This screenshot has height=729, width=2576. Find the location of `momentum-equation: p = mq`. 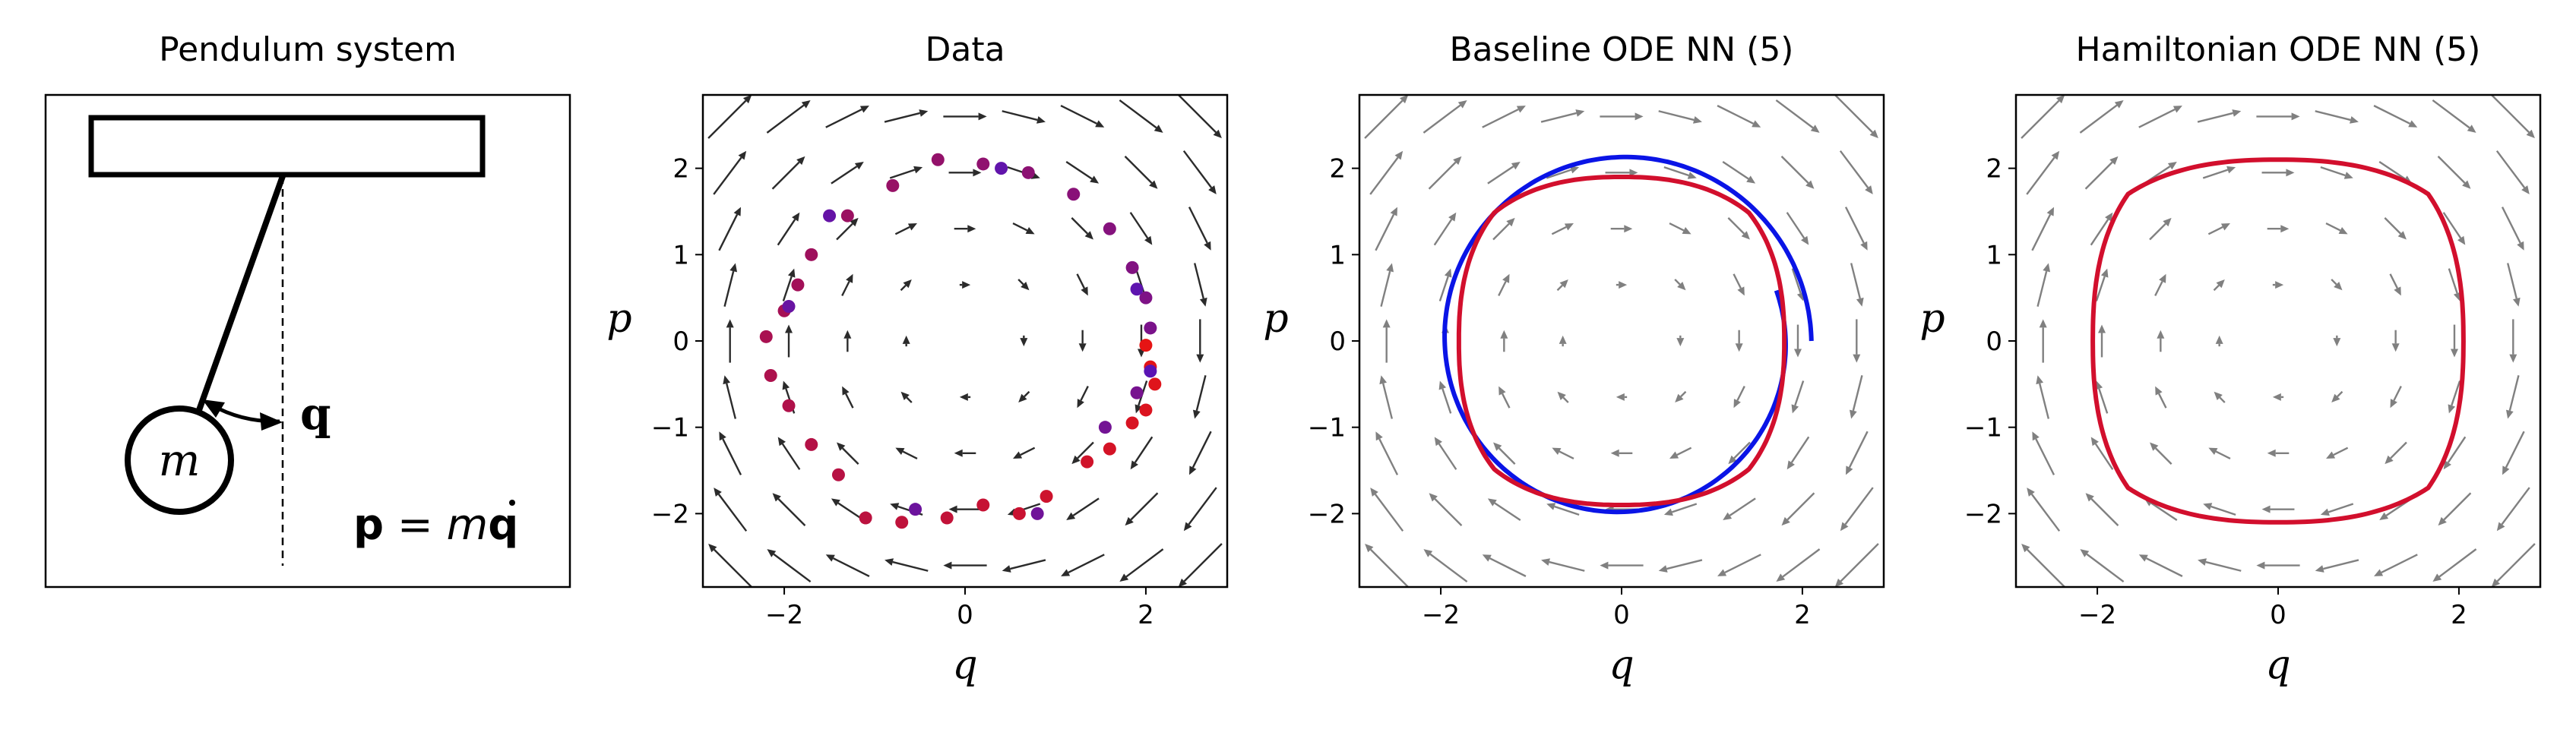

momentum-equation: p = mq is located at coordinates (435, 525).